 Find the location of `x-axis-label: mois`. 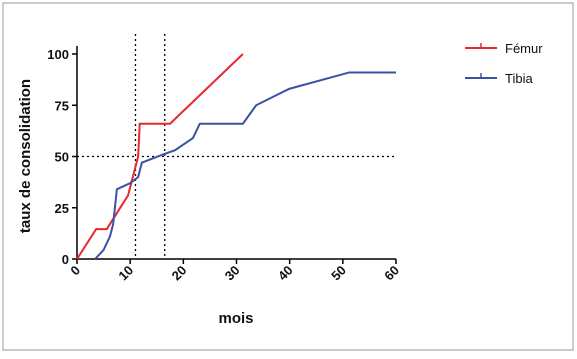

x-axis-label: mois is located at coordinates (235, 318).